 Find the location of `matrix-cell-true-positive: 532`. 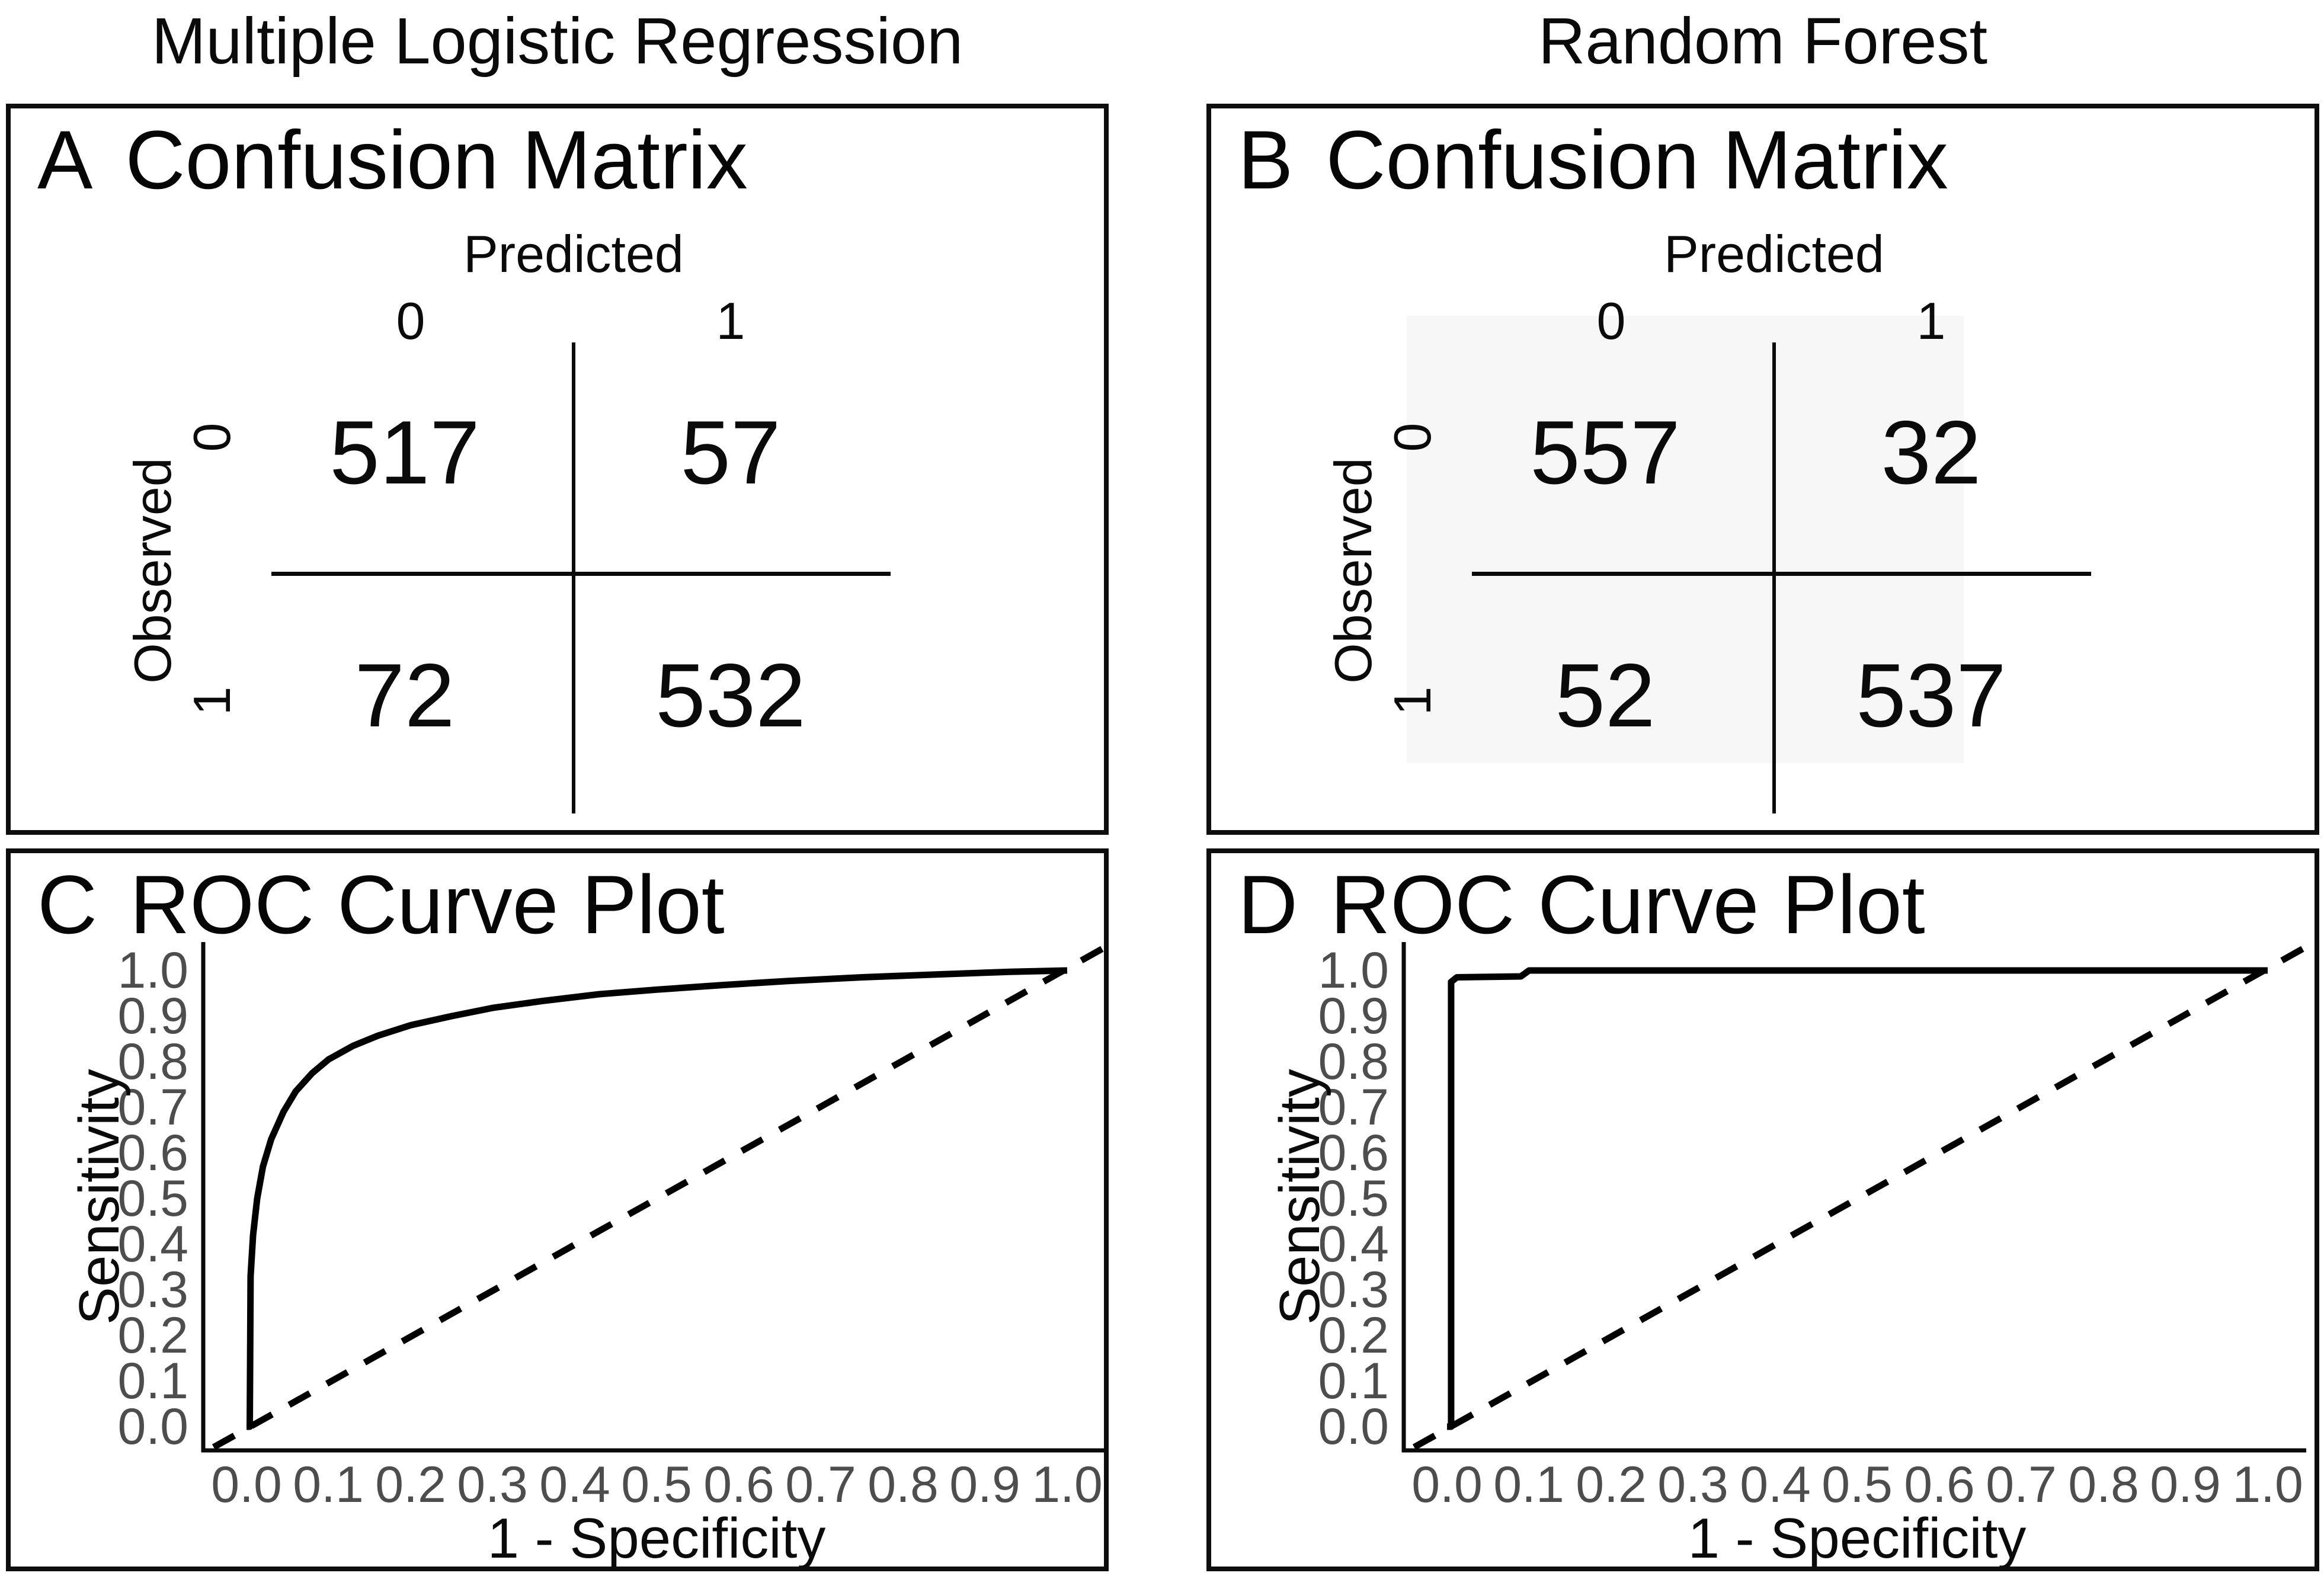

matrix-cell-true-positive: 532 is located at coordinates (730, 696).